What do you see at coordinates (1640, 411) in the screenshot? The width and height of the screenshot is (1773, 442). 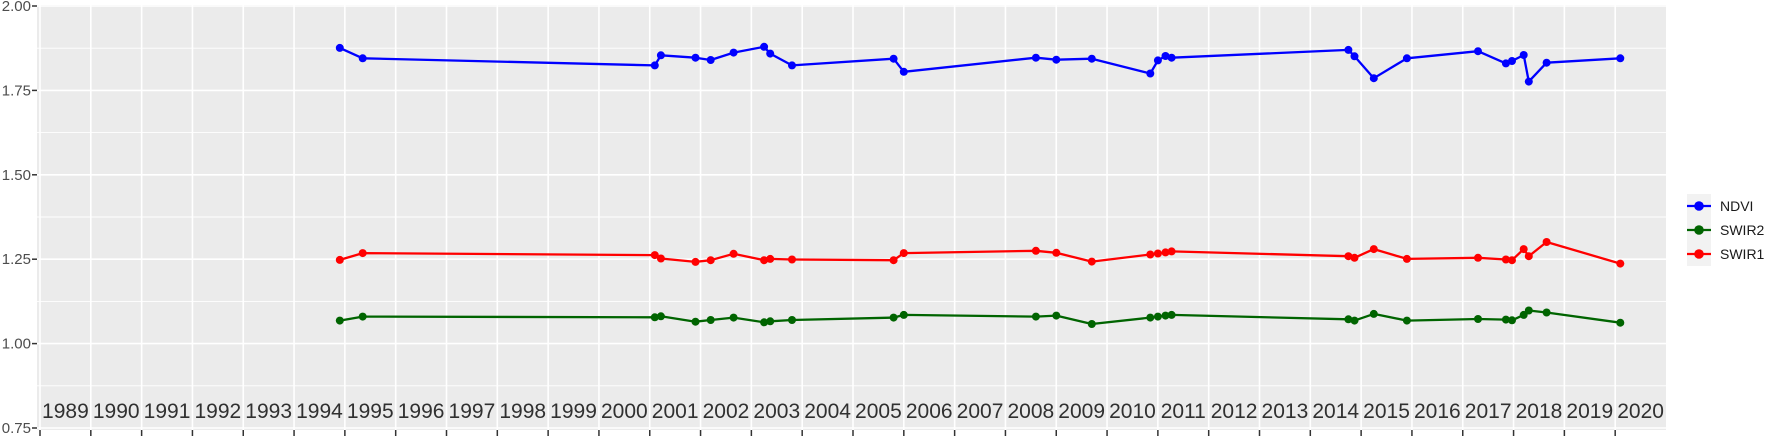 I see `x-tick-label: 2020` at bounding box center [1640, 411].